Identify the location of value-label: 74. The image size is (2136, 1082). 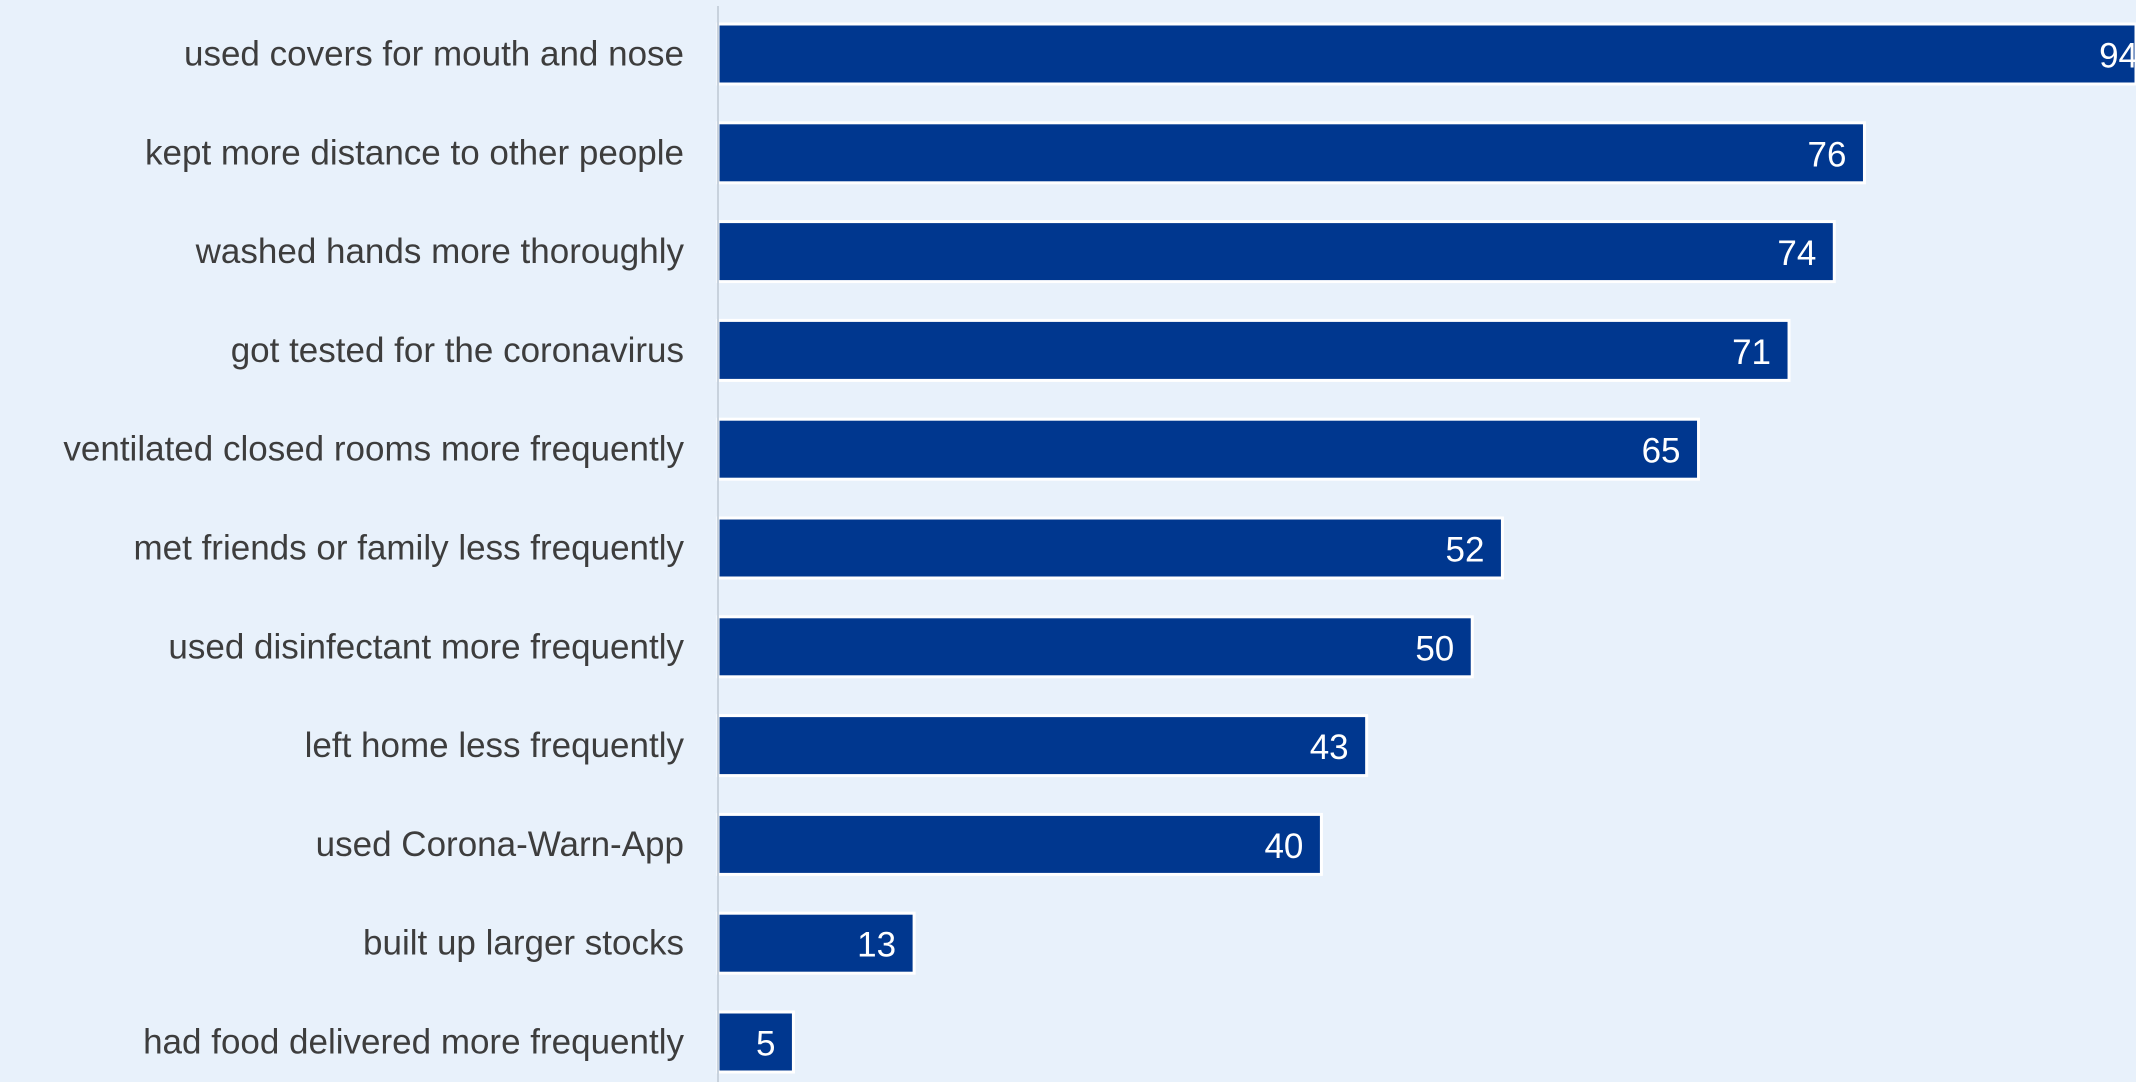
(1796, 253).